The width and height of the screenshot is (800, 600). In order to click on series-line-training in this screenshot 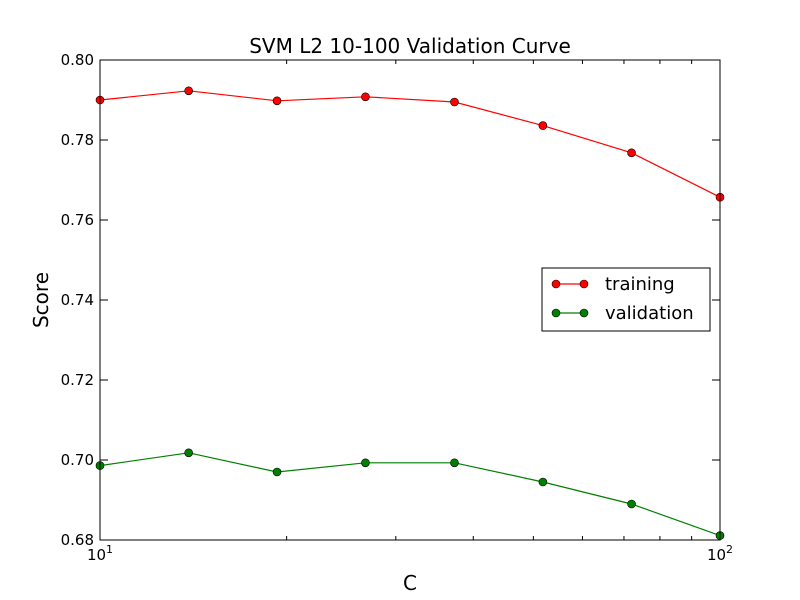, I will do `click(410, 144)`.